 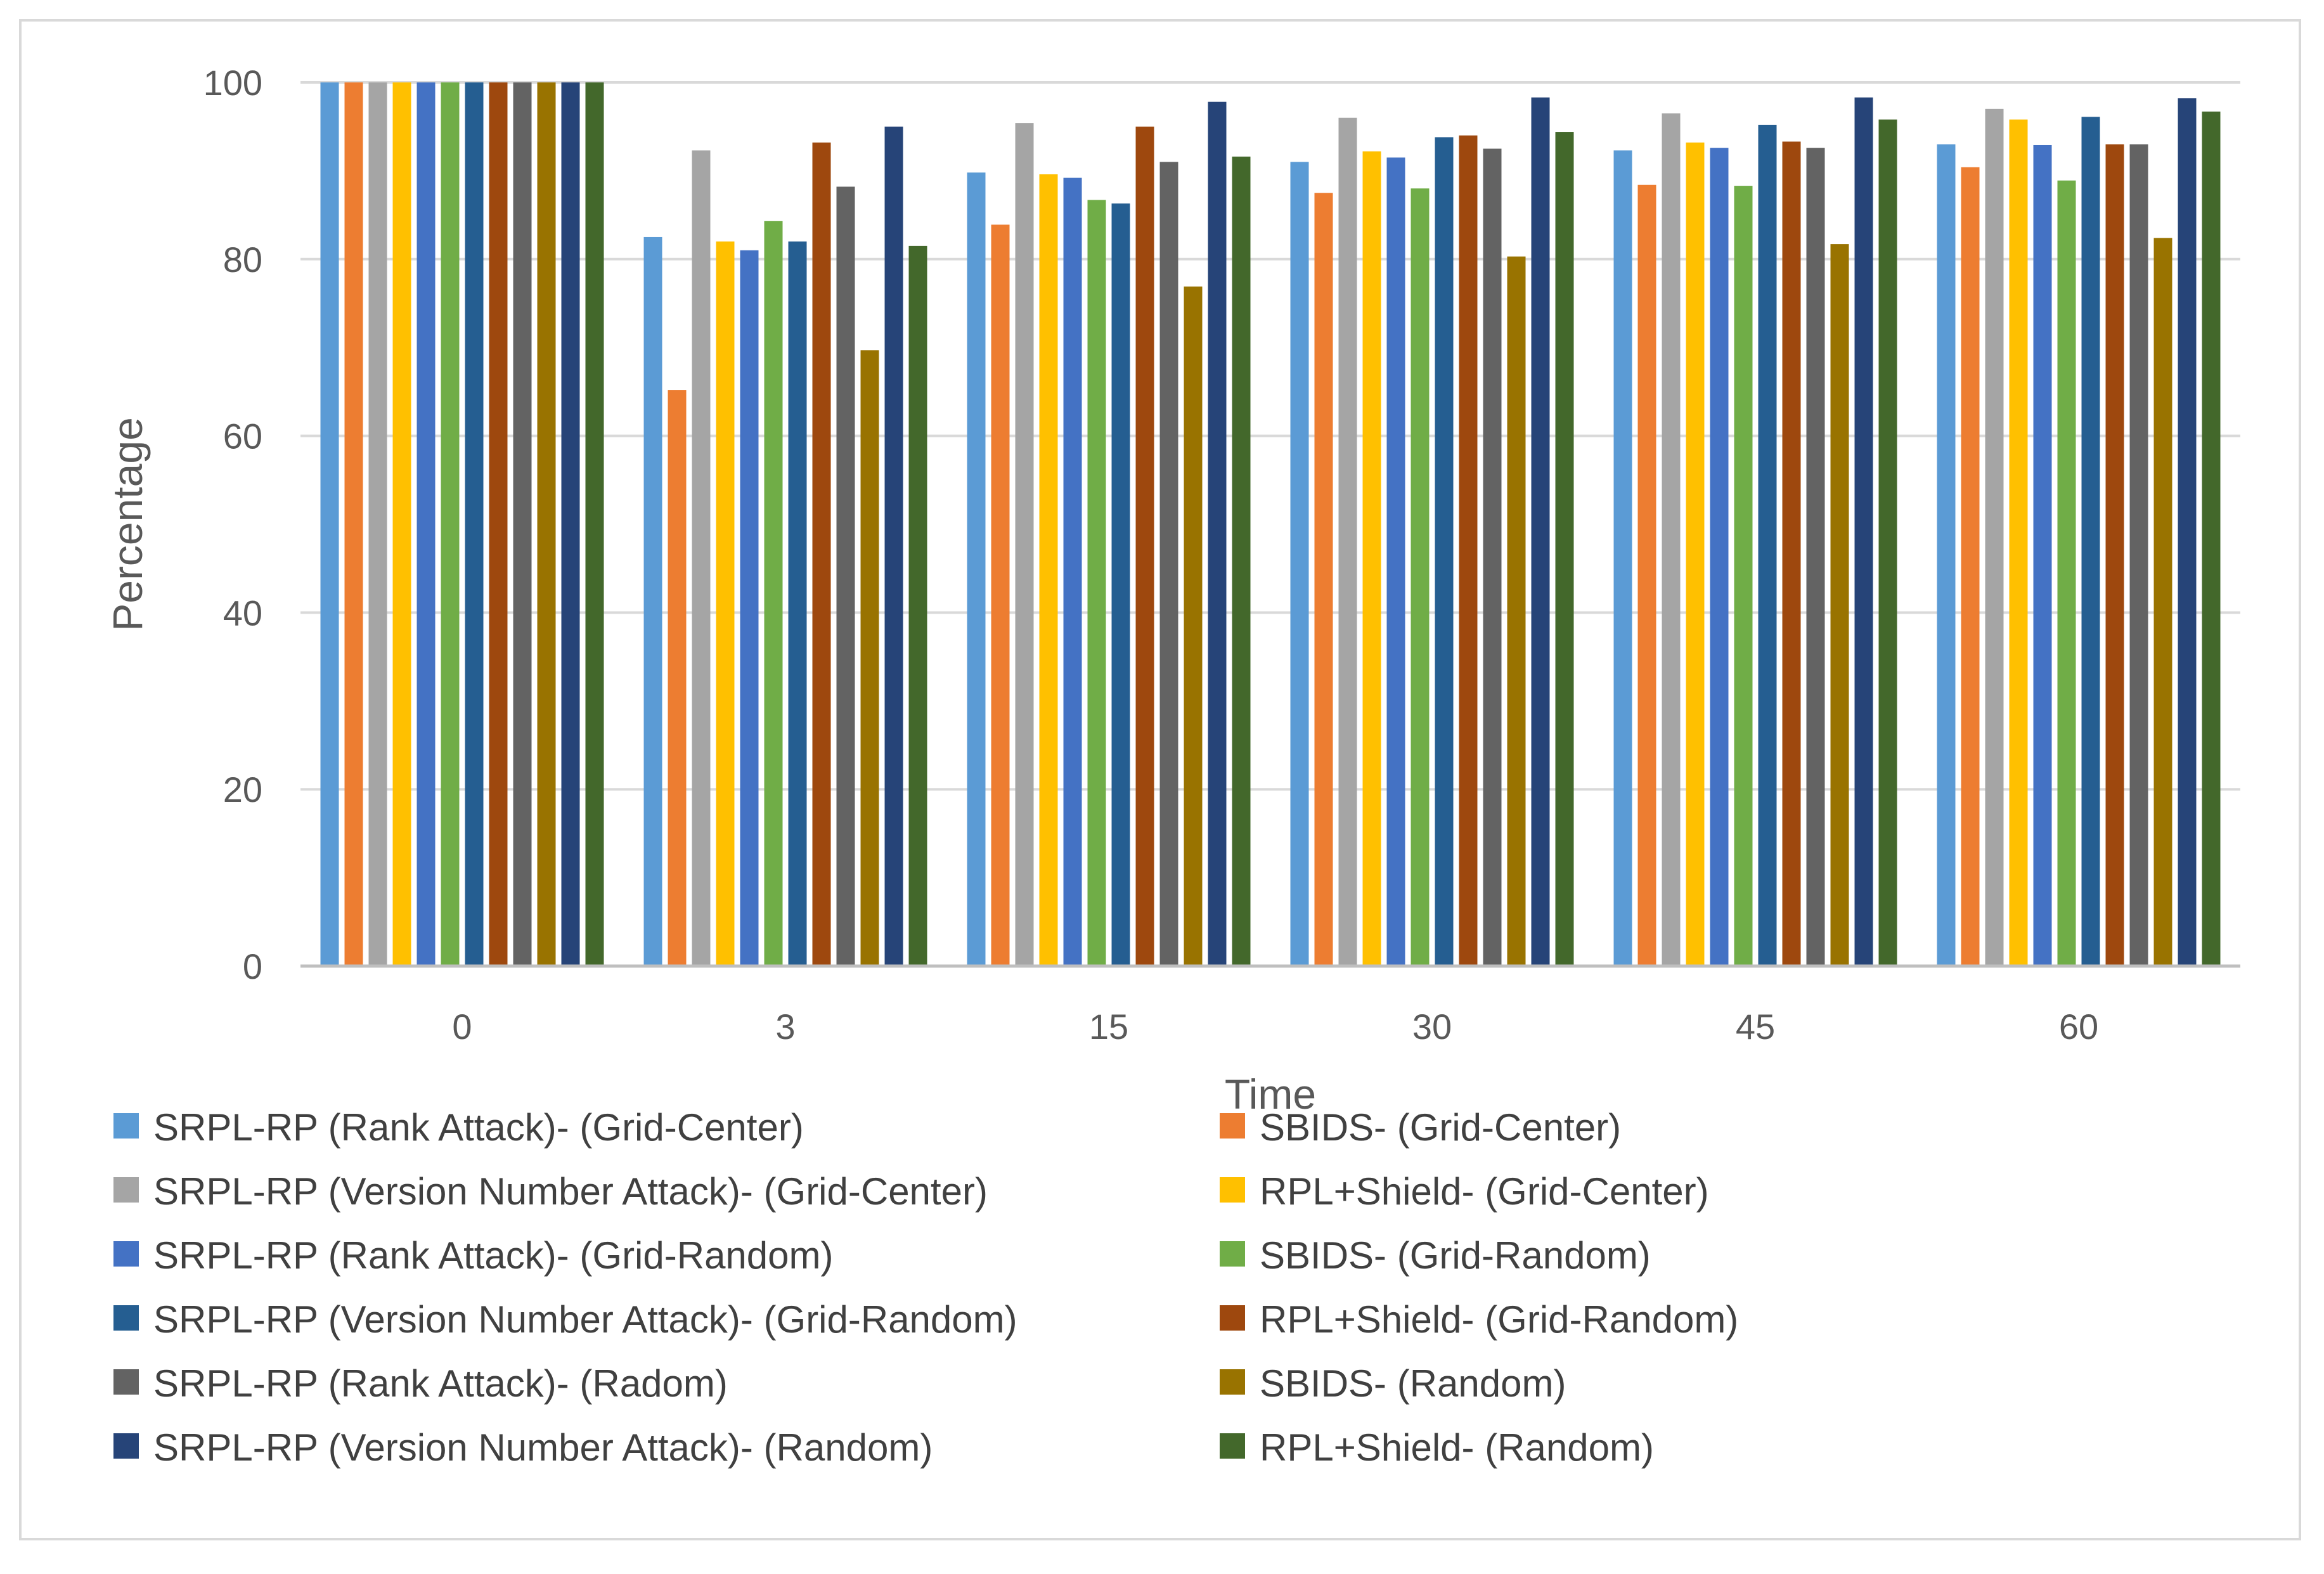 I want to click on y-tick-label: 40, so click(x=243, y=613).